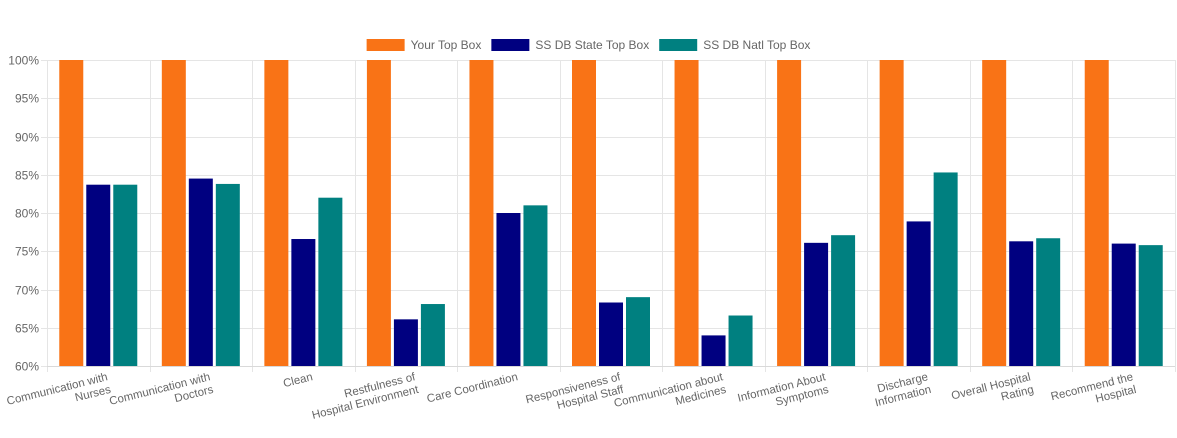 The image size is (1177, 438). Describe the element at coordinates (1094, 393) in the screenshot. I see `x-tick-label: Recommend theHospital` at that location.